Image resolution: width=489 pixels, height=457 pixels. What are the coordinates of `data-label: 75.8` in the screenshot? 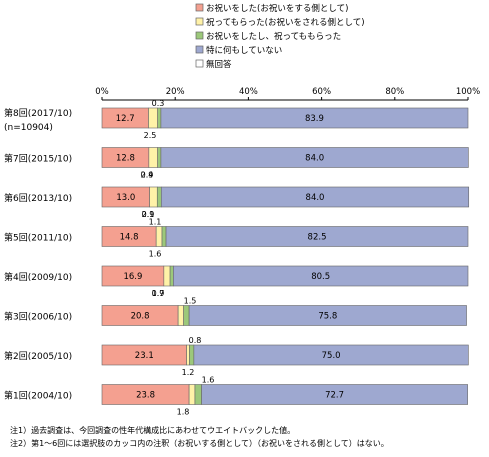 It's located at (327, 317).